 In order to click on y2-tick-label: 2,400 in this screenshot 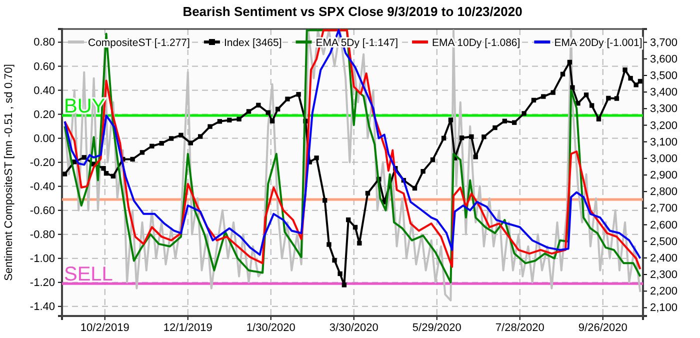, I will do `click(664, 258)`.